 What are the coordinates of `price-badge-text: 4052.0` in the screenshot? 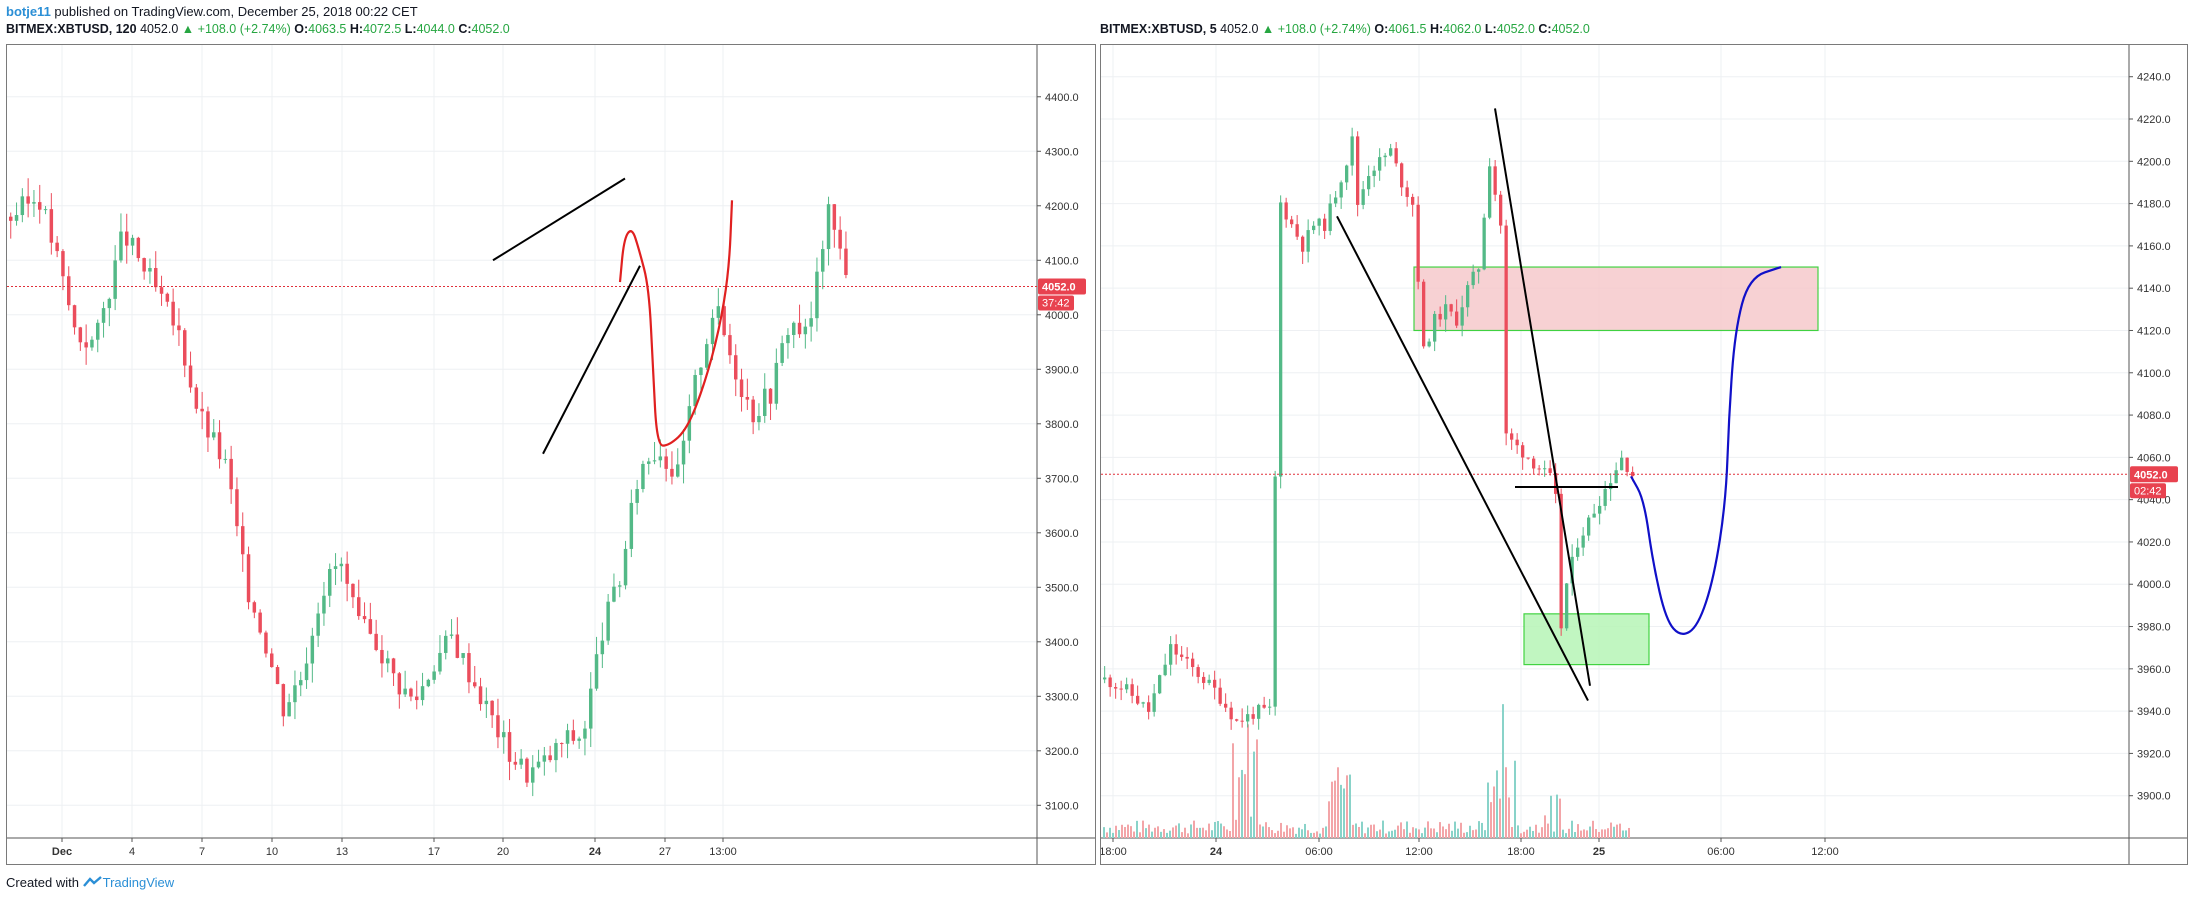 It's located at (1059, 287).